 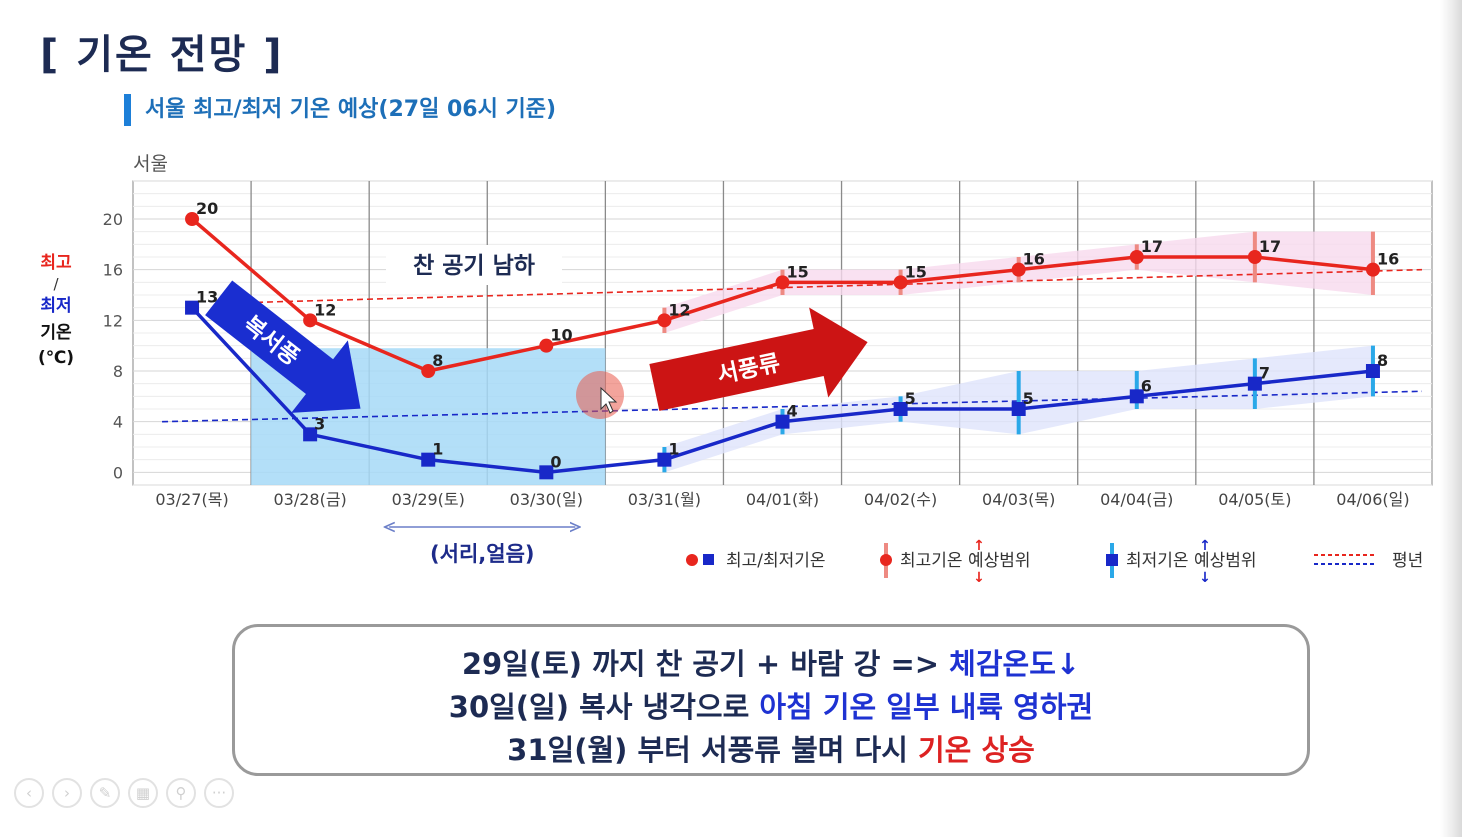 I want to click on chart-subtitle: 서울 최고/최저 기온 예상(27일 06시 기준), so click(x=340, y=110).